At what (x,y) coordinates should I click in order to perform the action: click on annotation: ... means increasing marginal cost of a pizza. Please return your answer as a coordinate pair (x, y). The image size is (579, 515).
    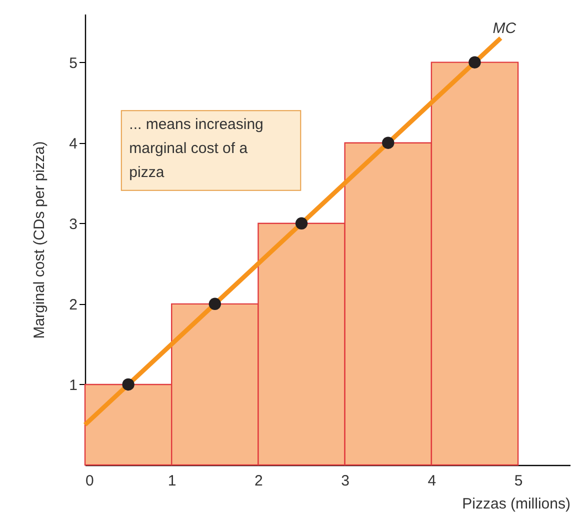
    Looking at the image, I should click on (196, 149).